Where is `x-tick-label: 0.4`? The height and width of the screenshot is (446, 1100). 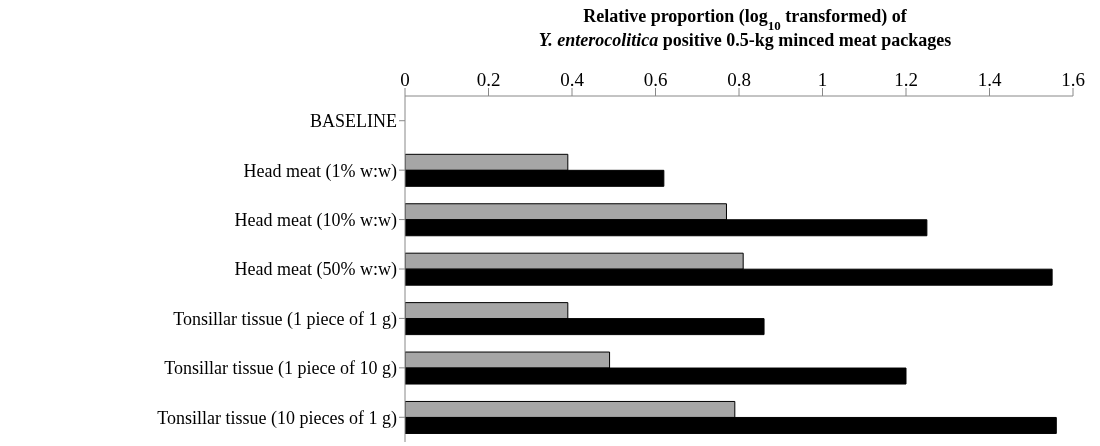
x-tick-label: 0.4 is located at coordinates (572, 79).